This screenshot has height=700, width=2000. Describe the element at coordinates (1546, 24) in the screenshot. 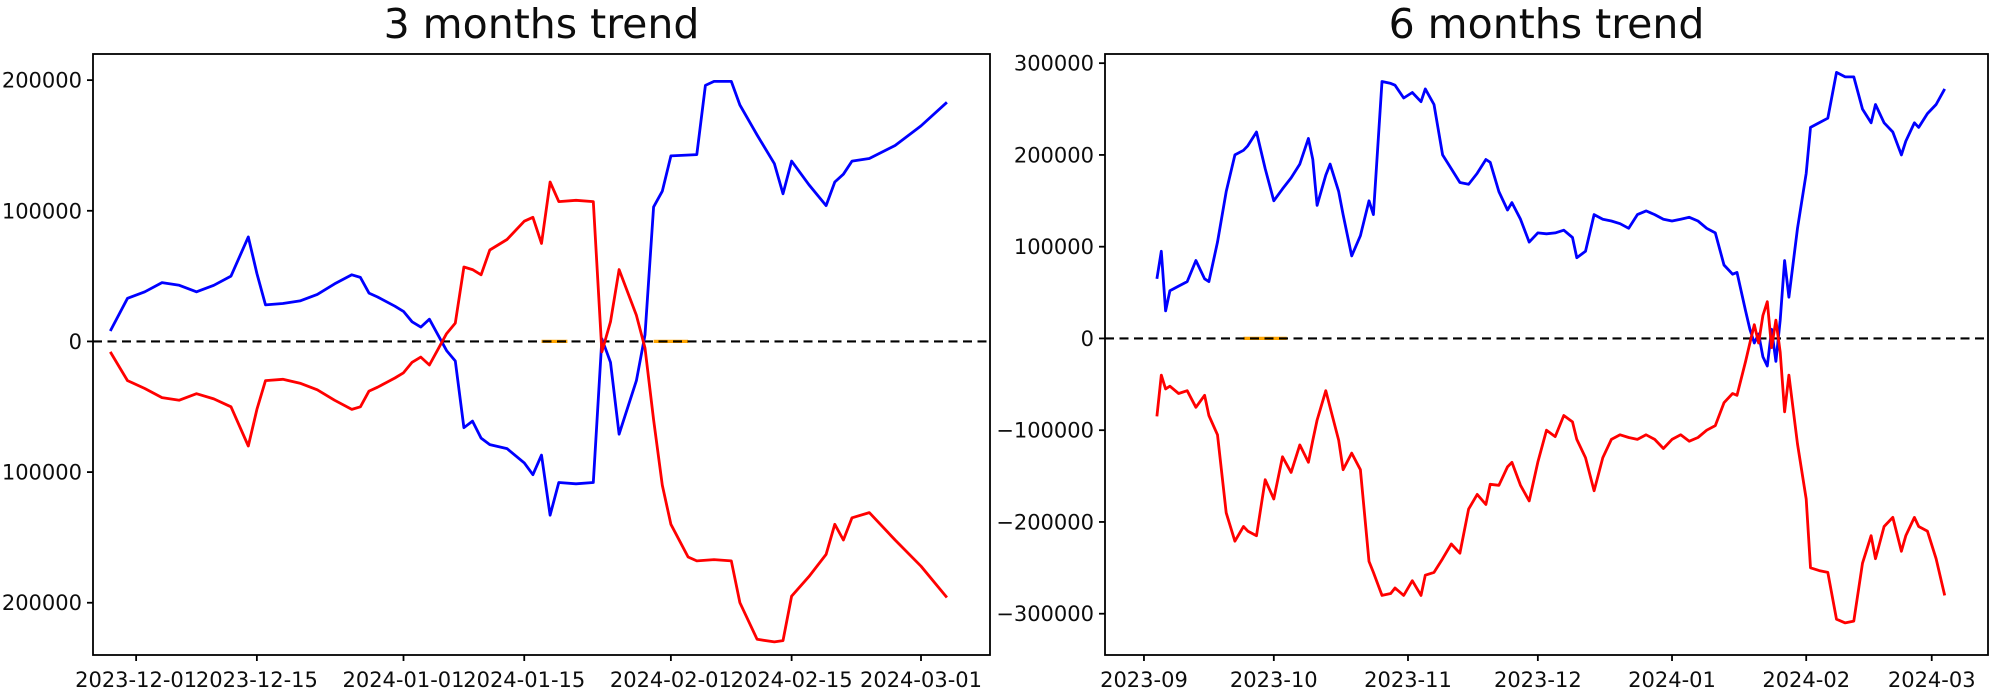

I see `chart-title-6-months: 6 months trend` at that location.